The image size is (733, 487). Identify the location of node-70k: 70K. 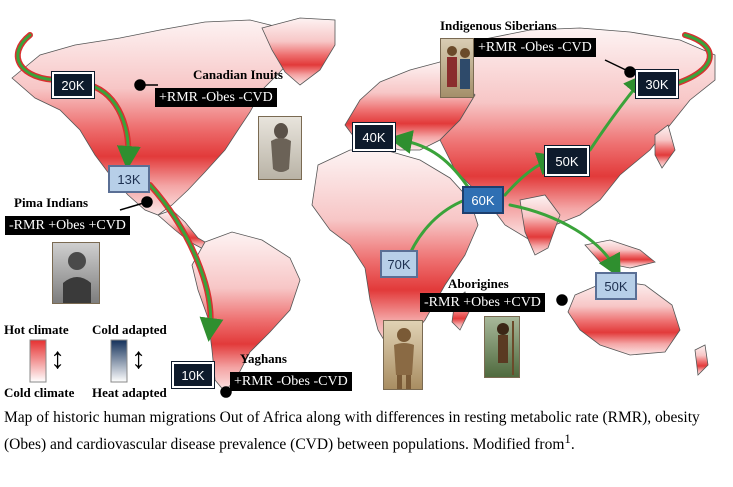
(399, 264).